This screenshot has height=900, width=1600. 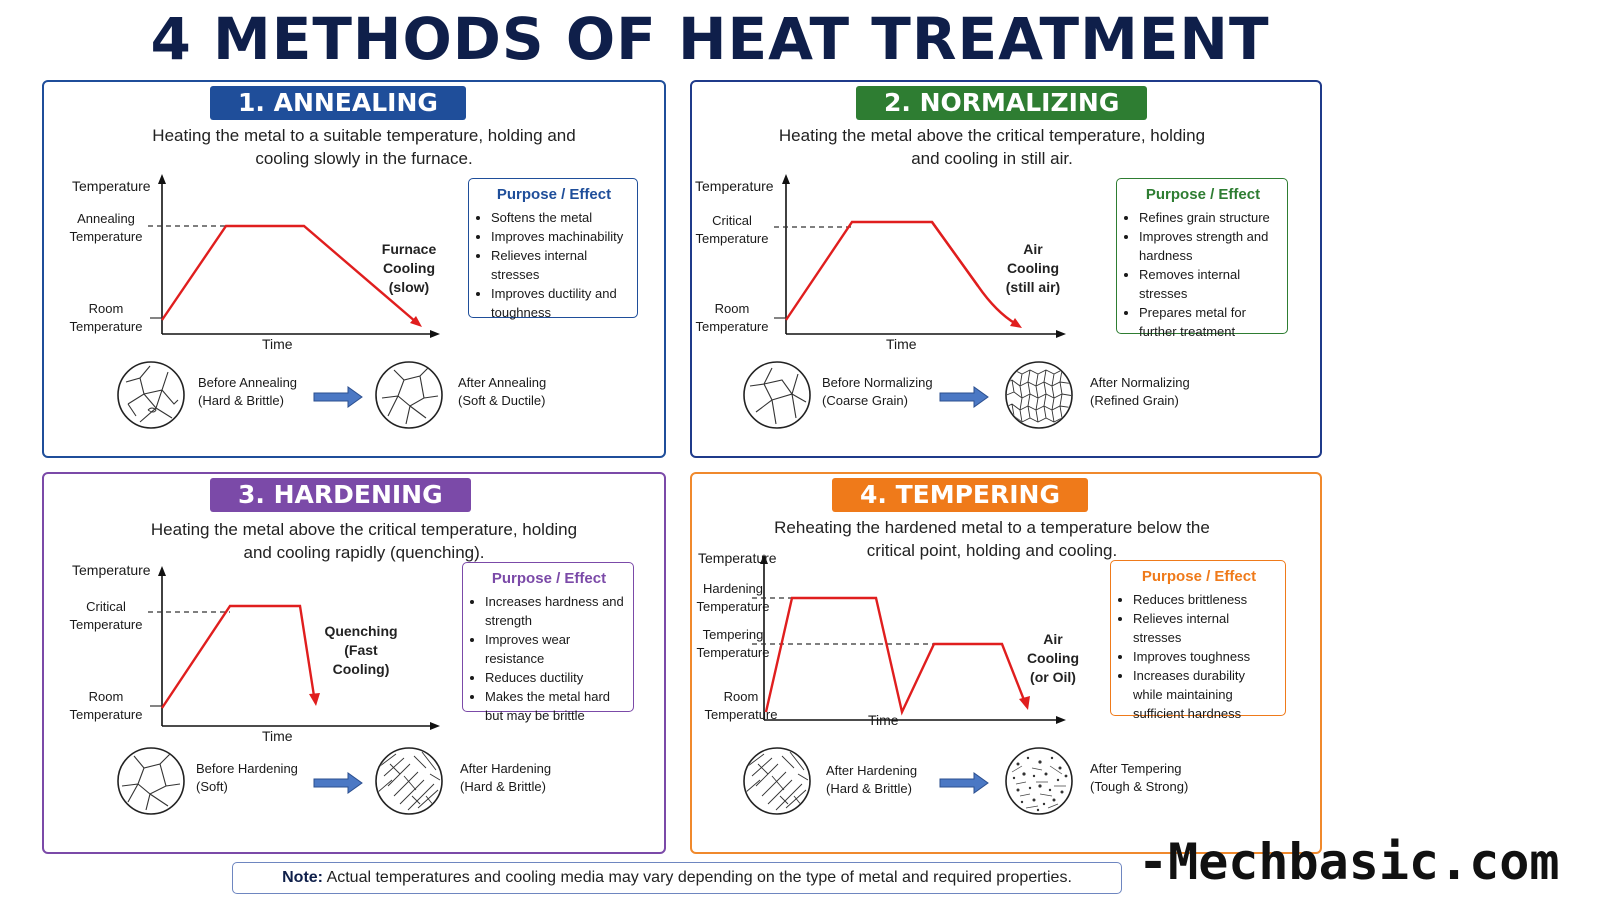 What do you see at coordinates (1024, 703) in the screenshot?
I see `tempering-curve-arrow` at bounding box center [1024, 703].